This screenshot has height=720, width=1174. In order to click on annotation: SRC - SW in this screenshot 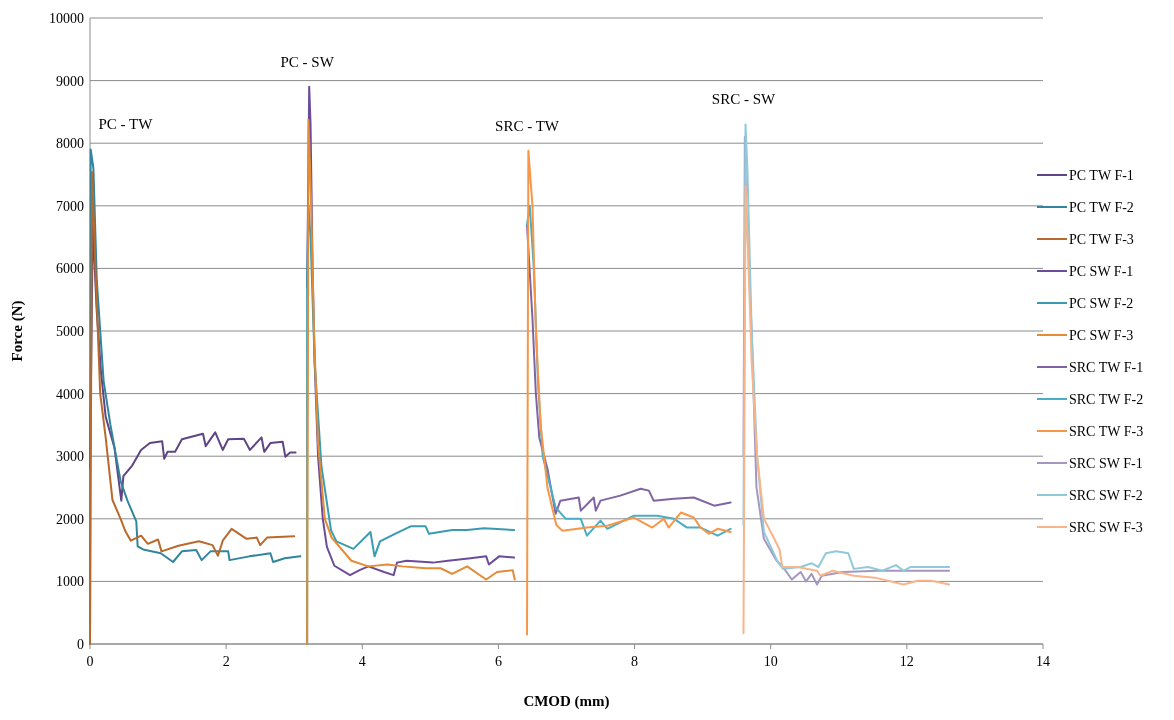, I will do `click(743, 99)`.